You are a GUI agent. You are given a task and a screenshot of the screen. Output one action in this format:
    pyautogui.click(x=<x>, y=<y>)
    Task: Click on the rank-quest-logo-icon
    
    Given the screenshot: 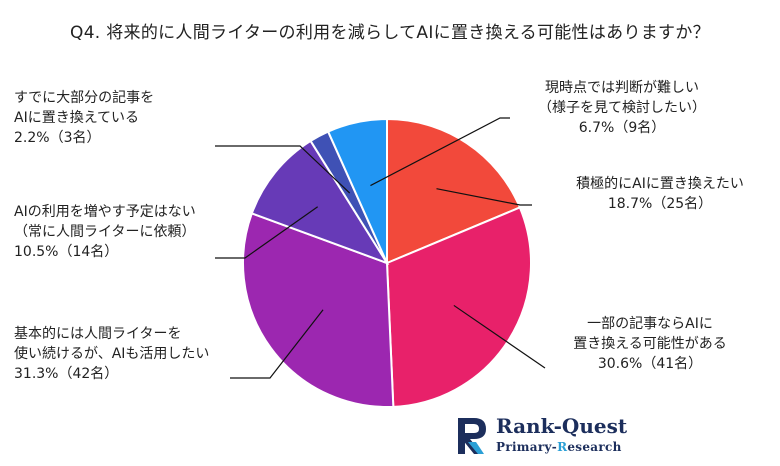 What is the action you would take?
    pyautogui.click(x=472, y=436)
    